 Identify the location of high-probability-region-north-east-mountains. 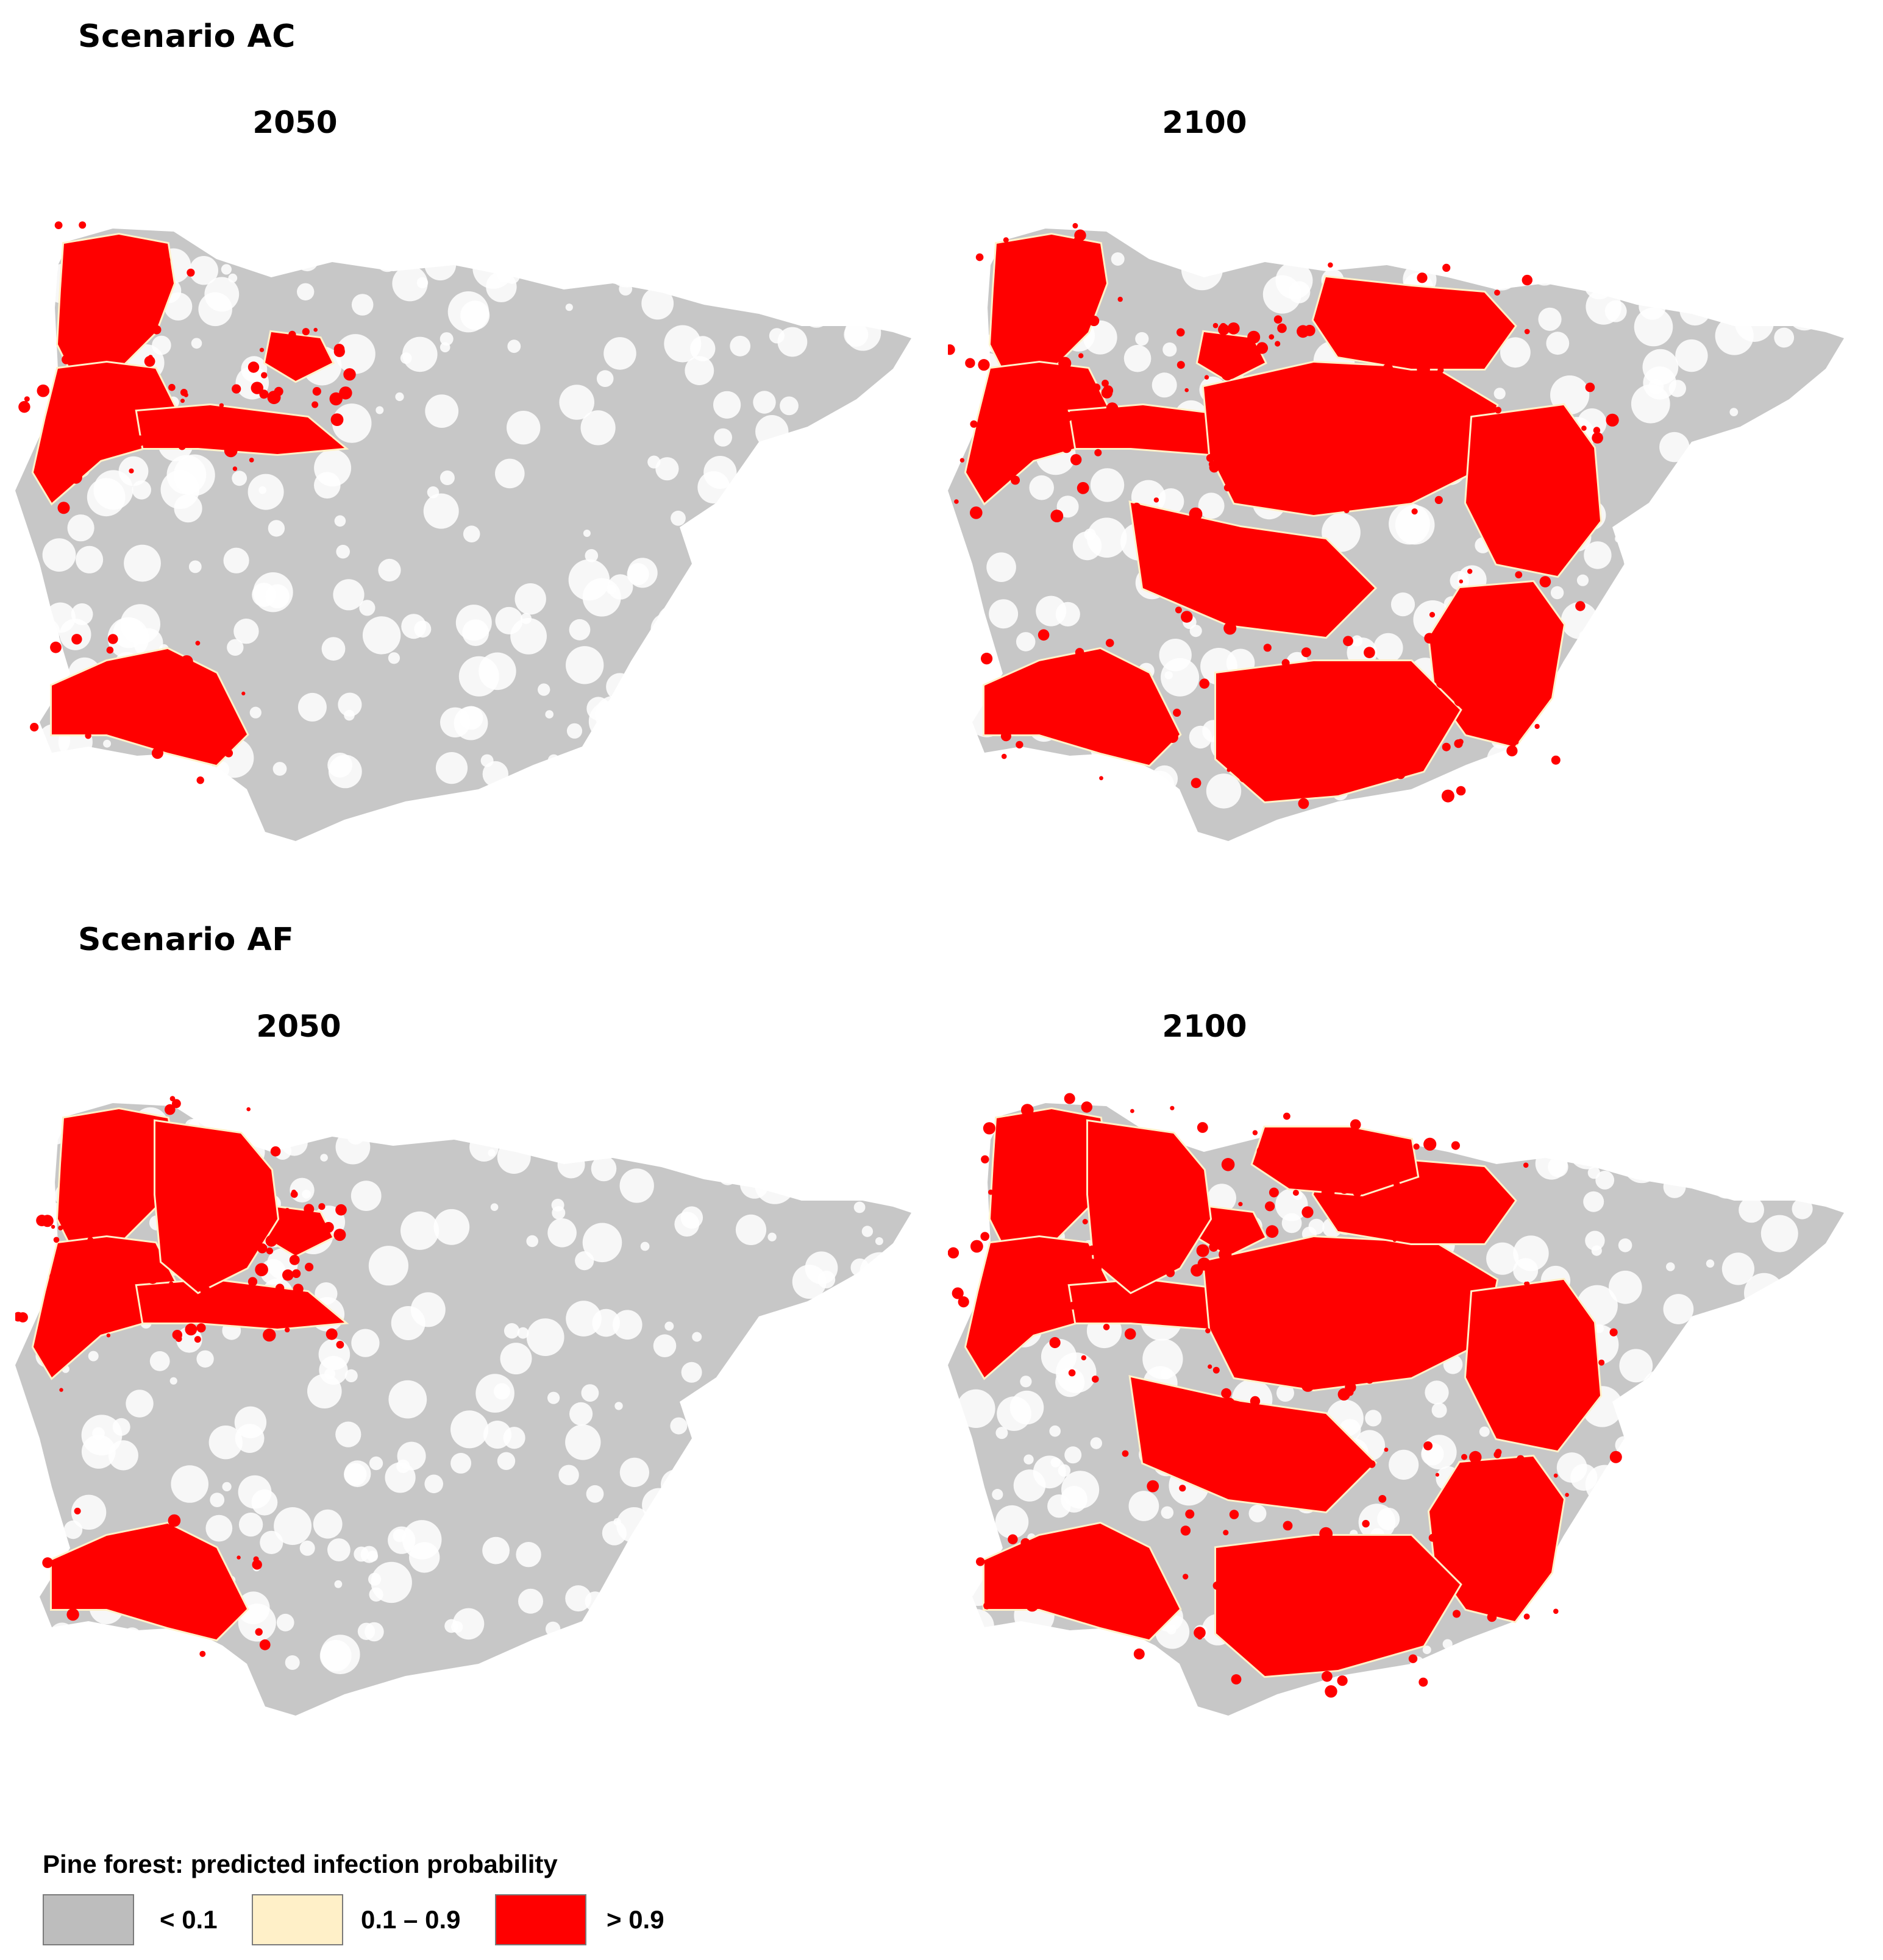
(1415, 323).